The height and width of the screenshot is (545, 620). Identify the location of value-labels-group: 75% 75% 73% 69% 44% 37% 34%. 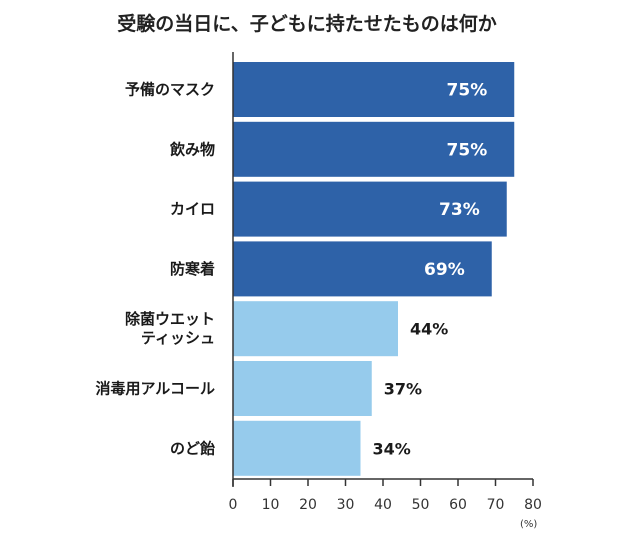
(430, 270).